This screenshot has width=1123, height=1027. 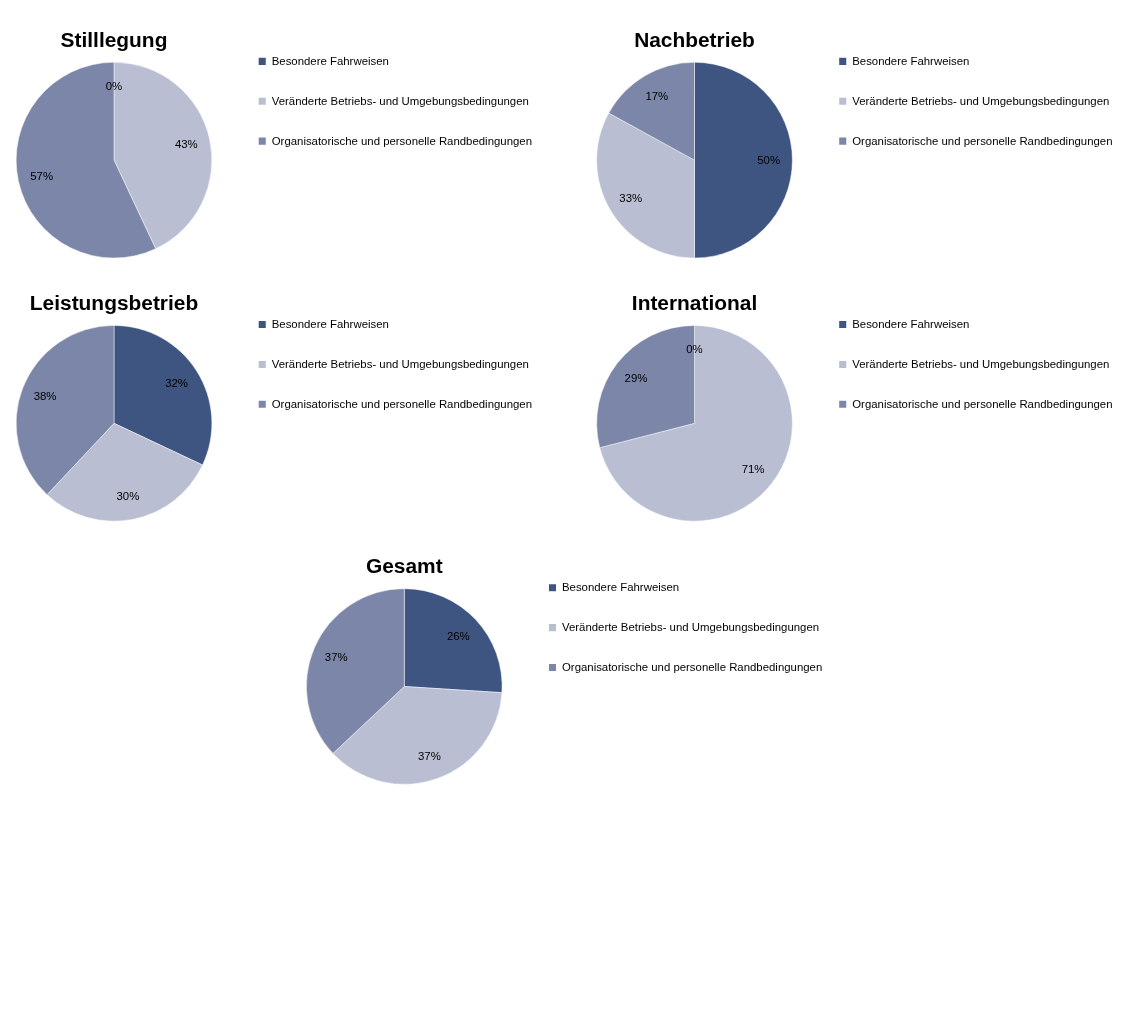 What do you see at coordinates (636, 377) in the screenshot?
I see `data-label: 29%` at bounding box center [636, 377].